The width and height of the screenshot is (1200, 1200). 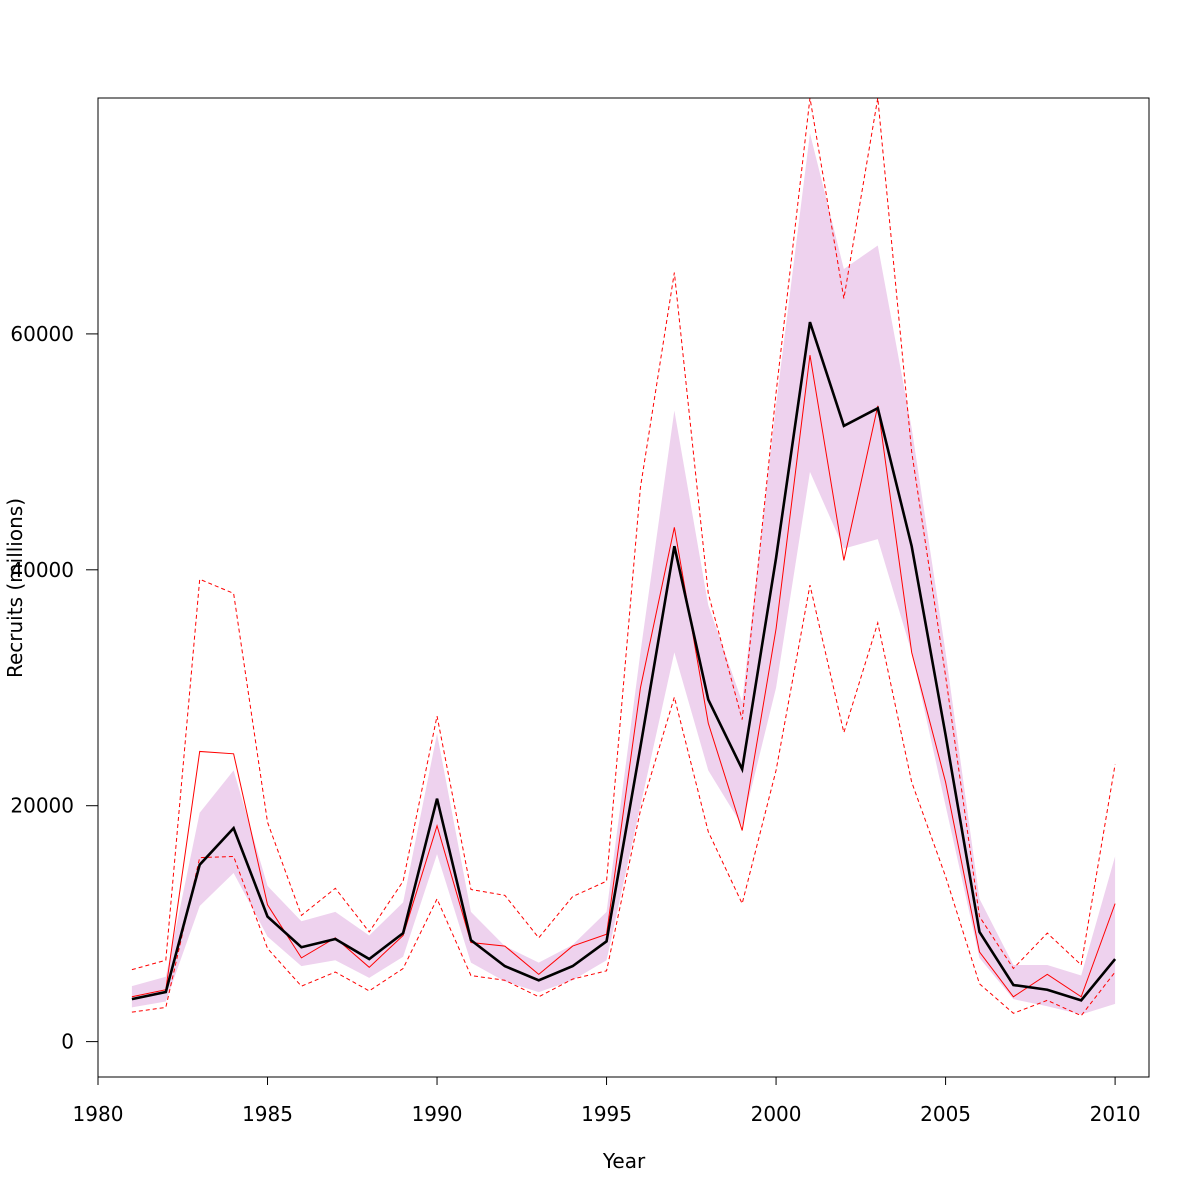 What do you see at coordinates (606, 1114) in the screenshot?
I see `x-tick-label: 1995` at bounding box center [606, 1114].